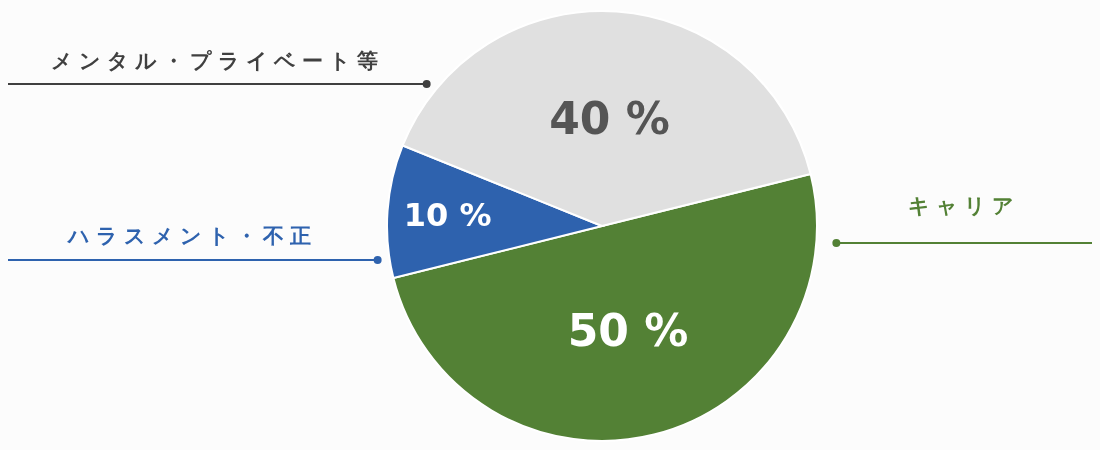 The width and height of the screenshot is (1100, 450). What do you see at coordinates (964, 206) in the screenshot?
I see `slice-label: キャリア` at bounding box center [964, 206].